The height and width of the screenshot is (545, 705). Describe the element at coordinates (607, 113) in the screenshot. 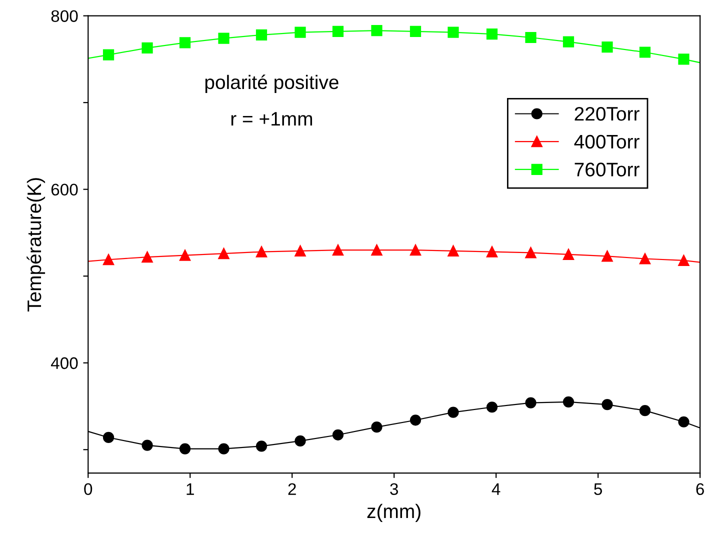

I see `legend-label: 220Torr` at that location.